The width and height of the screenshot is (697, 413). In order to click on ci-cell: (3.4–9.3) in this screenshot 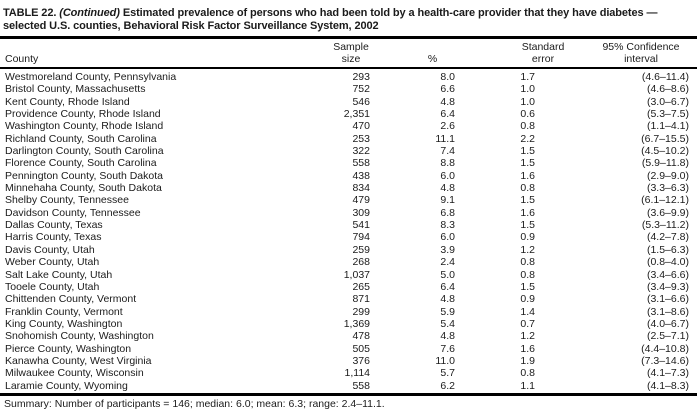, I will do `click(667, 286)`.